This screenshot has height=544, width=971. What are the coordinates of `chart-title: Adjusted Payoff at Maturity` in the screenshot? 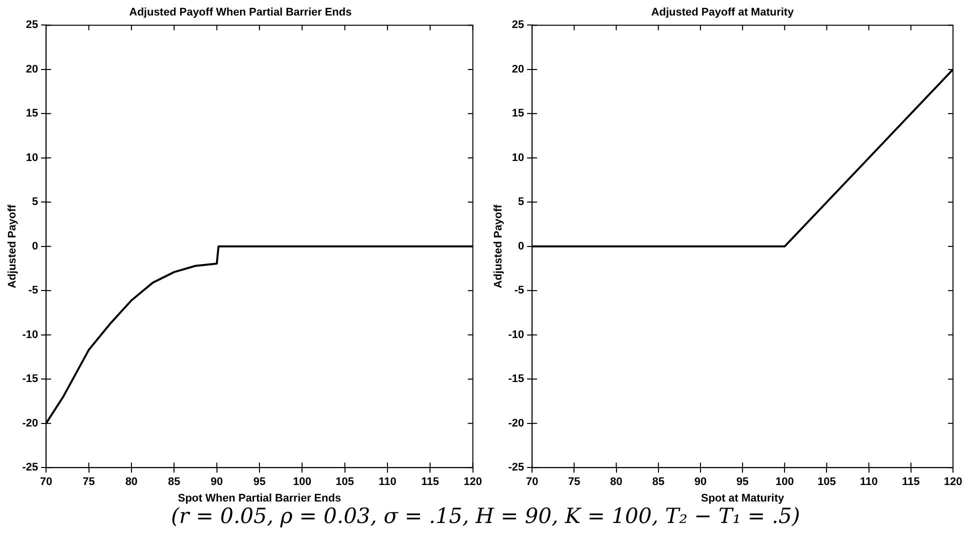 It's located at (723, 12).